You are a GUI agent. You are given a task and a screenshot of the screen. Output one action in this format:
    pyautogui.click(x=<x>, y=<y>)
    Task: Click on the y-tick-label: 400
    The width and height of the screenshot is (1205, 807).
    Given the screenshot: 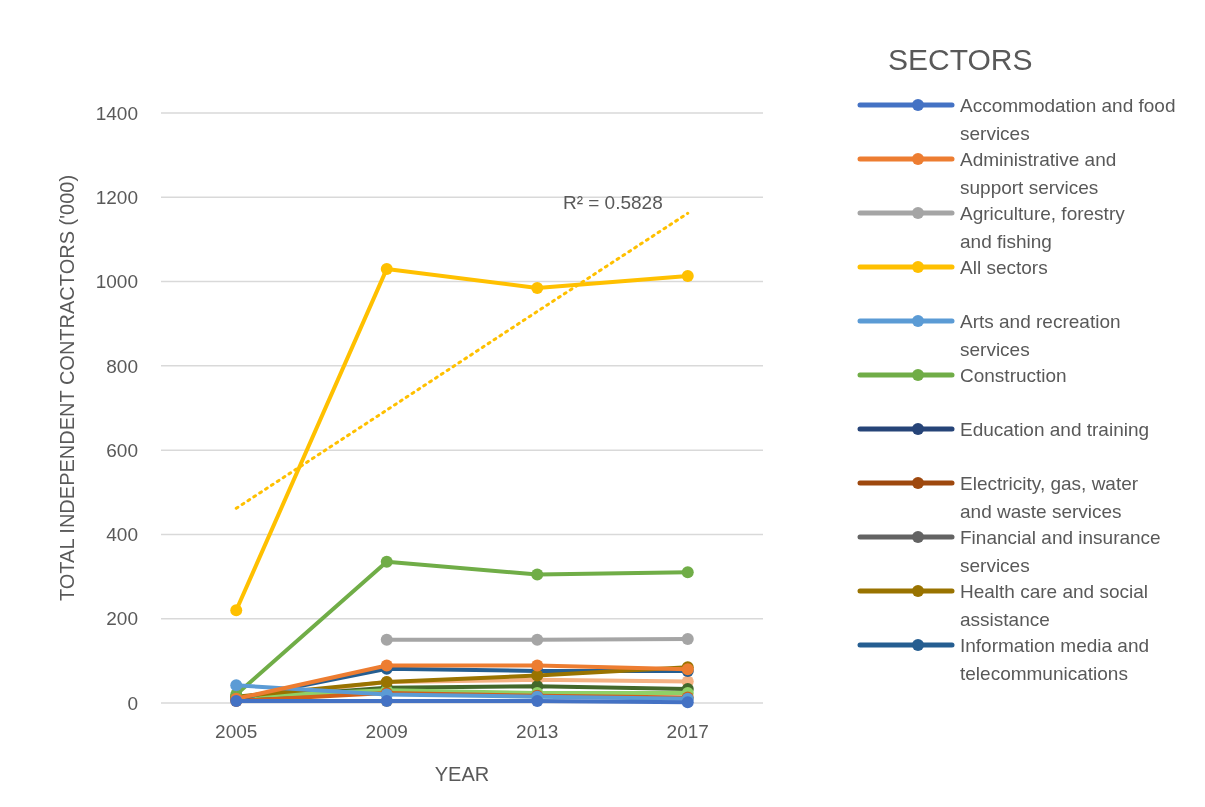 What is the action you would take?
    pyautogui.click(x=122, y=535)
    